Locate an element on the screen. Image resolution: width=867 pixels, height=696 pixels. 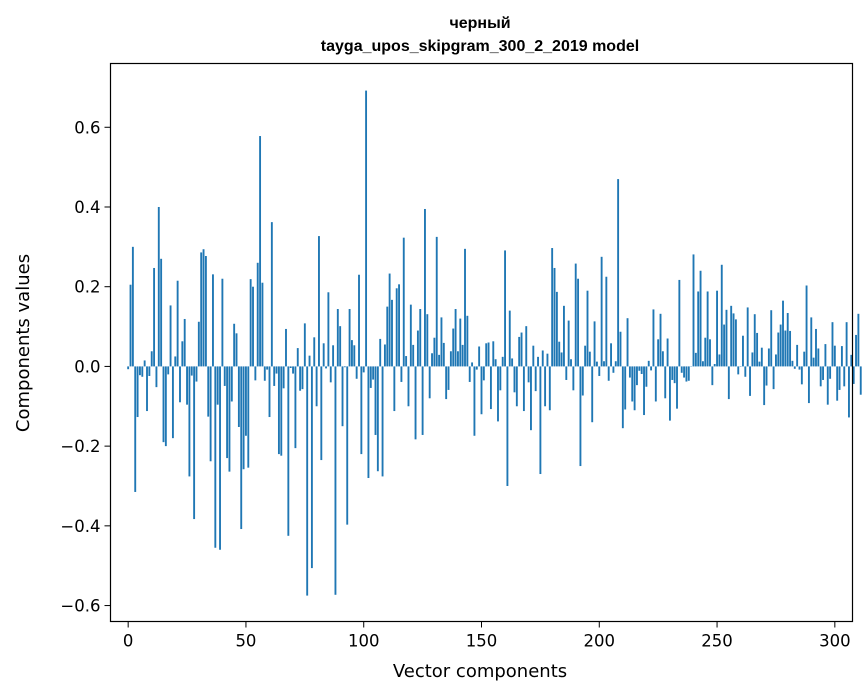
x-axis-label: Vector components is located at coordinates (480, 671).